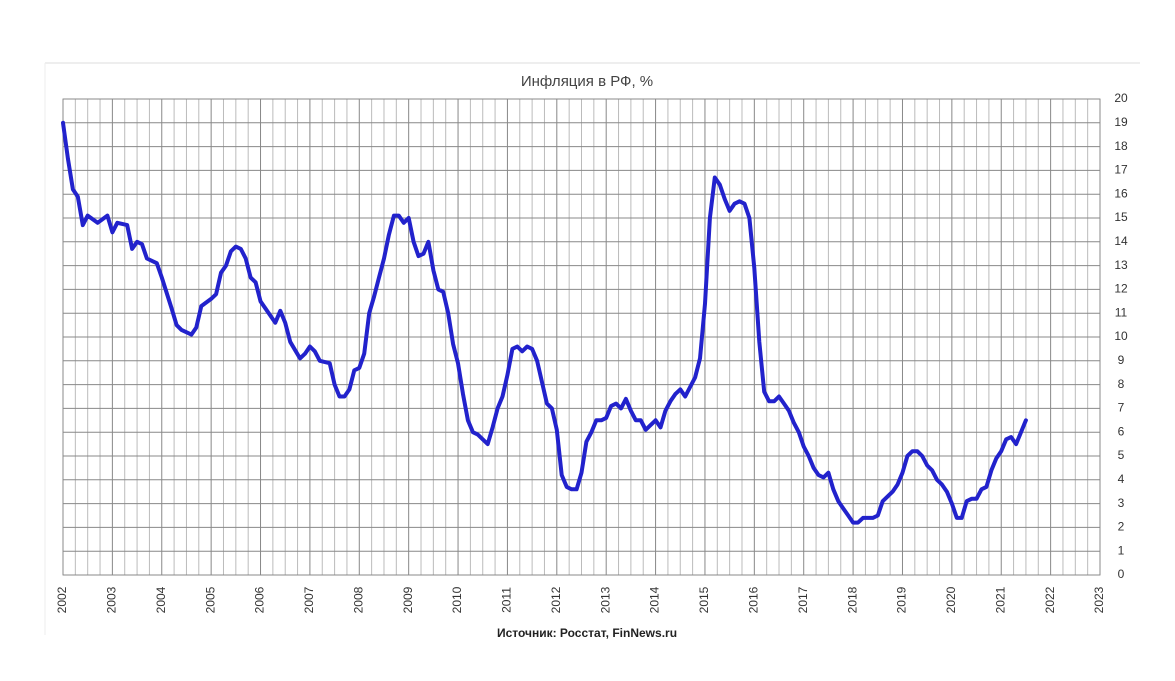 The image size is (1175, 681). Describe the element at coordinates (1121, 336) in the screenshot. I see `y-tick-label: 10` at that location.